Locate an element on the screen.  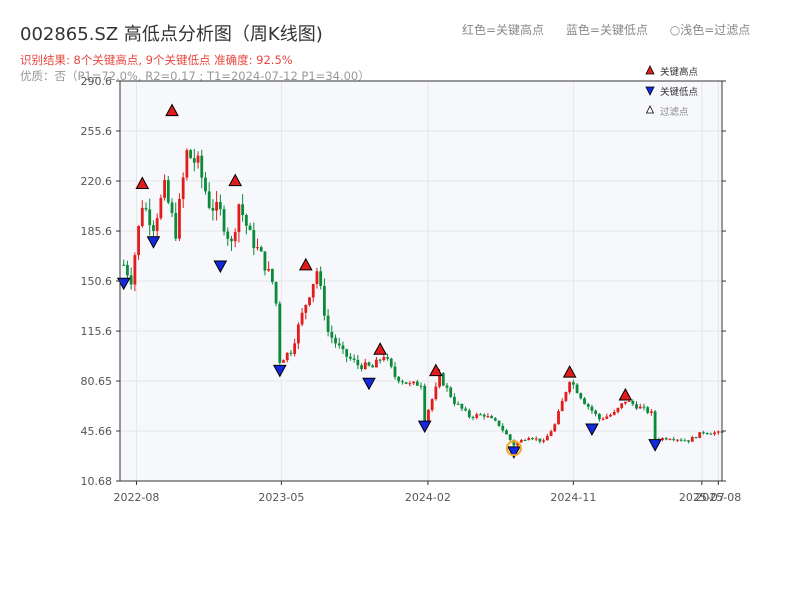
x-tick-label: 2024-11 is located at coordinates (573, 497).